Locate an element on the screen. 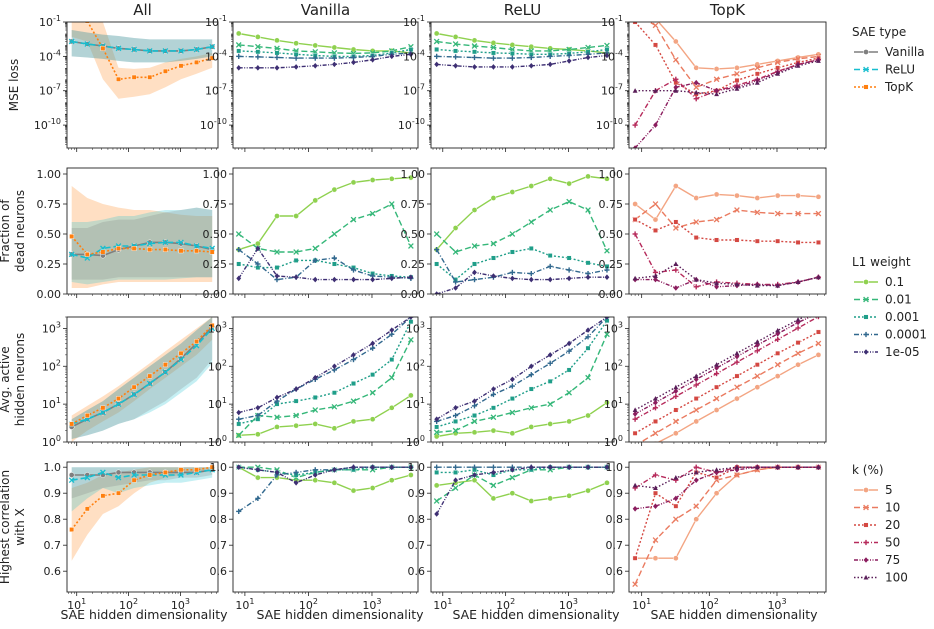 The image size is (934, 629). legend-item: TopK is located at coordinates (899, 87).